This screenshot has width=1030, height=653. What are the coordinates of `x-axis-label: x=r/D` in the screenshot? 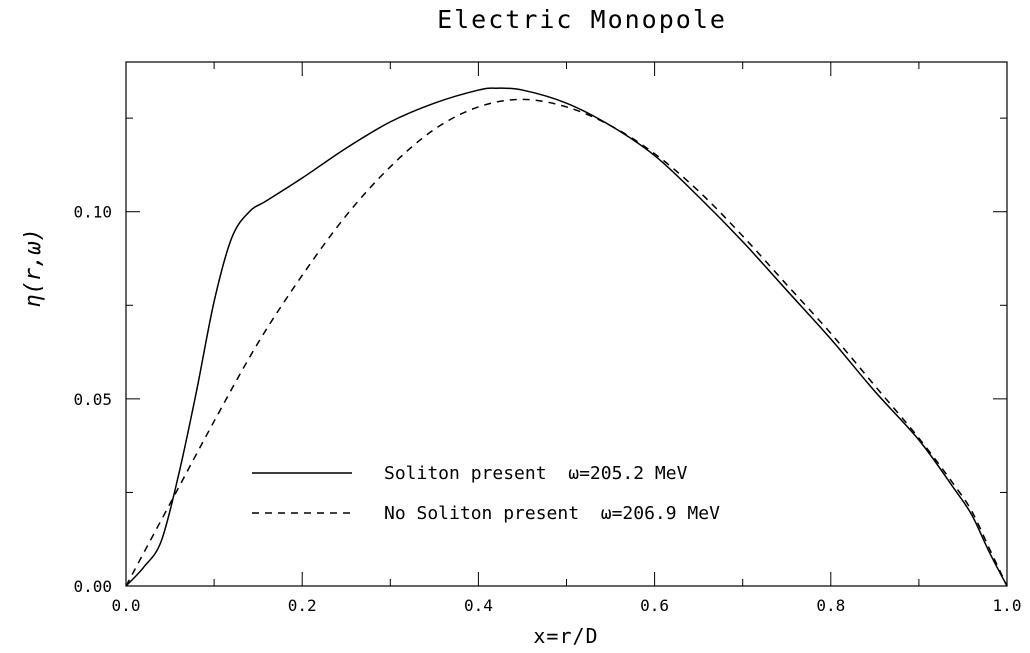 It's located at (565, 636).